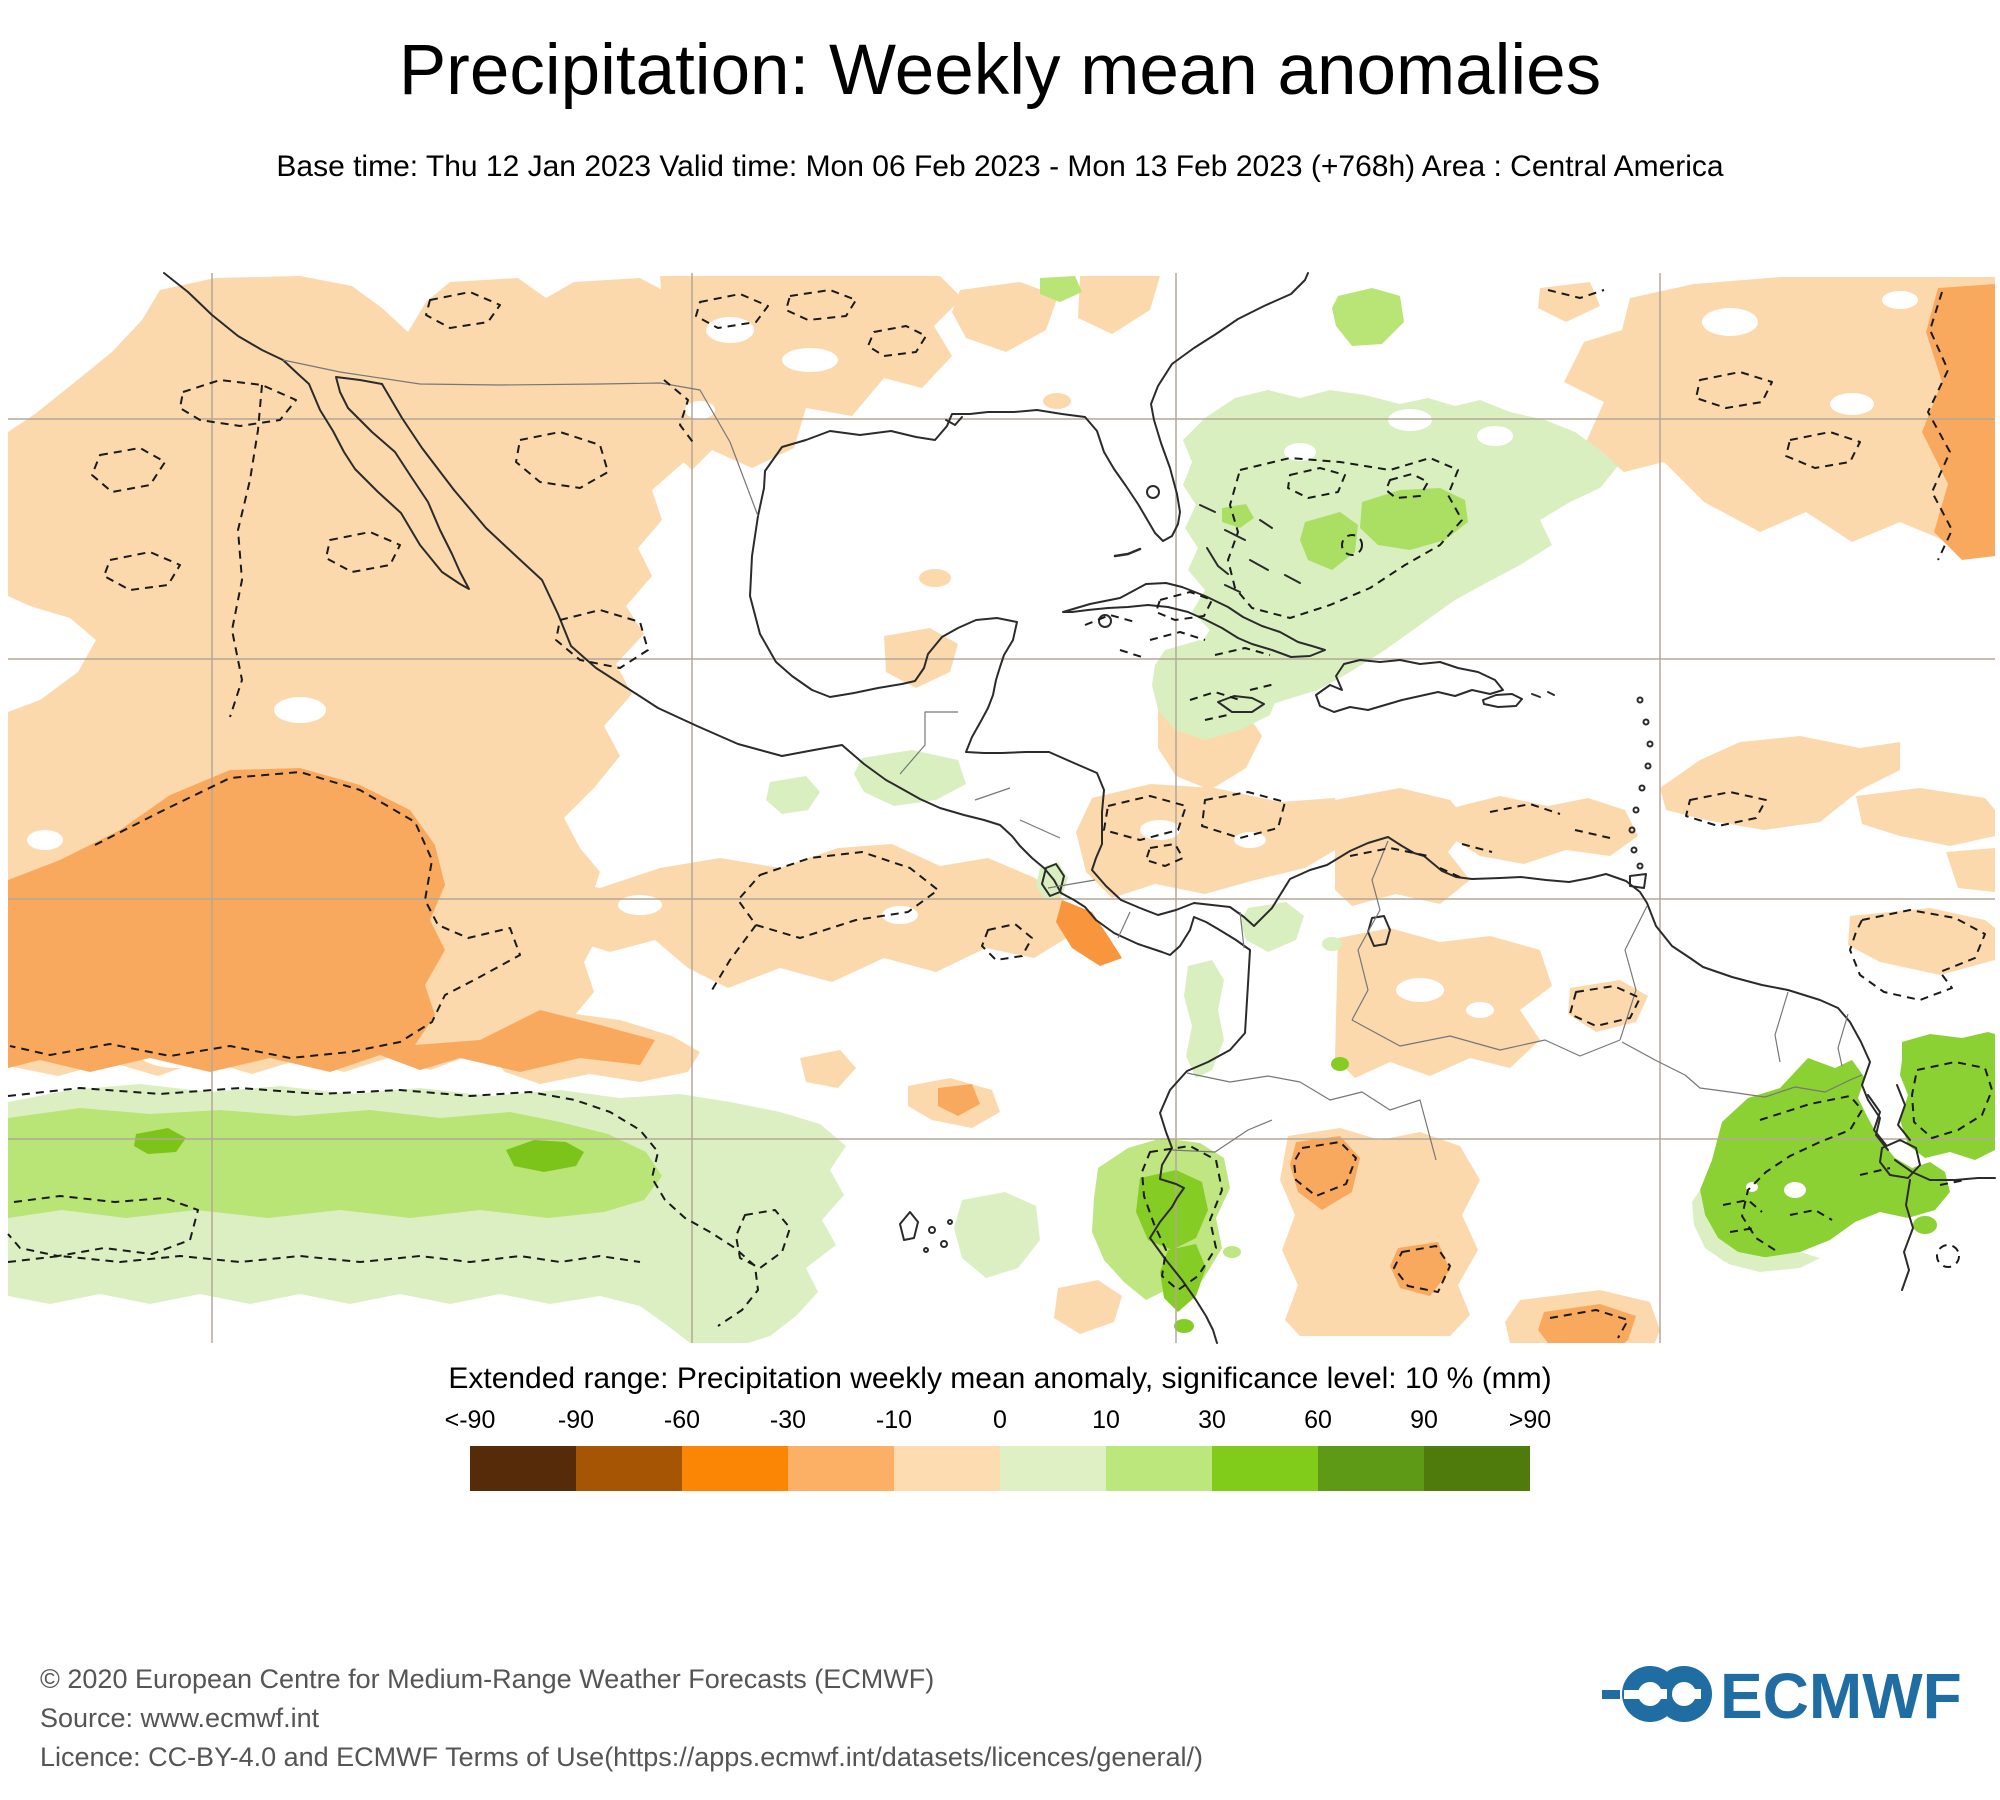 The image size is (2000, 1800). I want to click on ecmwf-logo: ECMWF, so click(1783, 1698).